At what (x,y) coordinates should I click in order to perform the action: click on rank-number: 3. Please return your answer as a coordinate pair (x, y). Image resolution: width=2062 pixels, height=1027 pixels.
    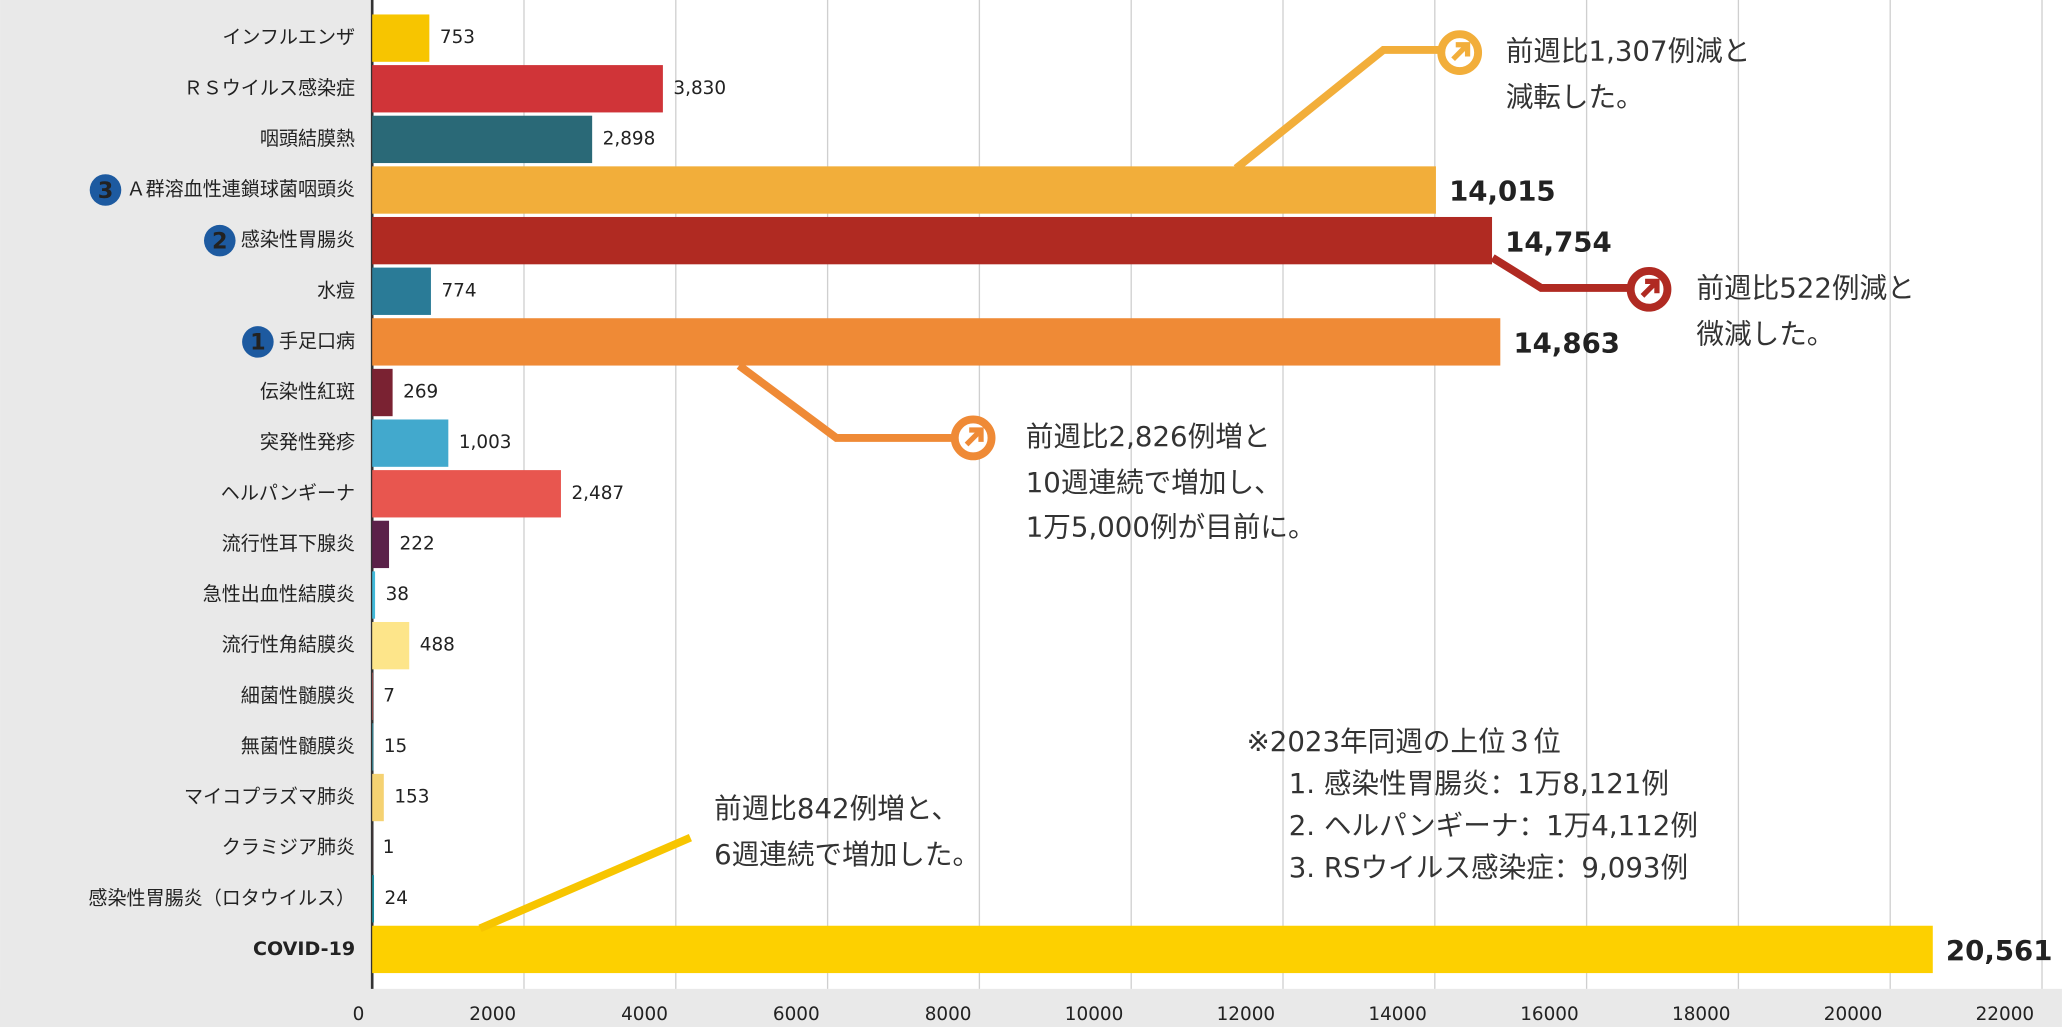
    Looking at the image, I should click on (106, 191).